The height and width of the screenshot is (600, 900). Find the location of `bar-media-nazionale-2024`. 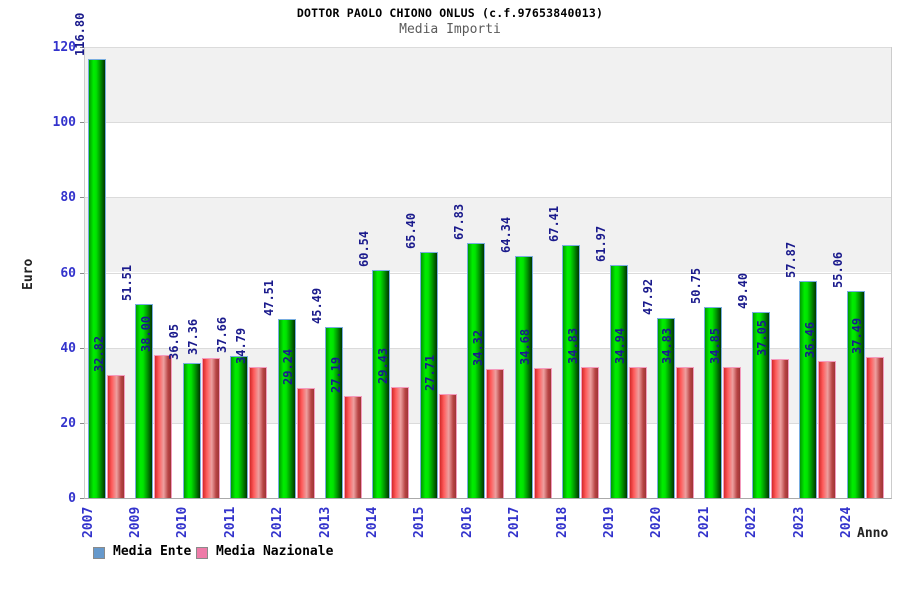

bar-media-nazionale-2024 is located at coordinates (874, 427).